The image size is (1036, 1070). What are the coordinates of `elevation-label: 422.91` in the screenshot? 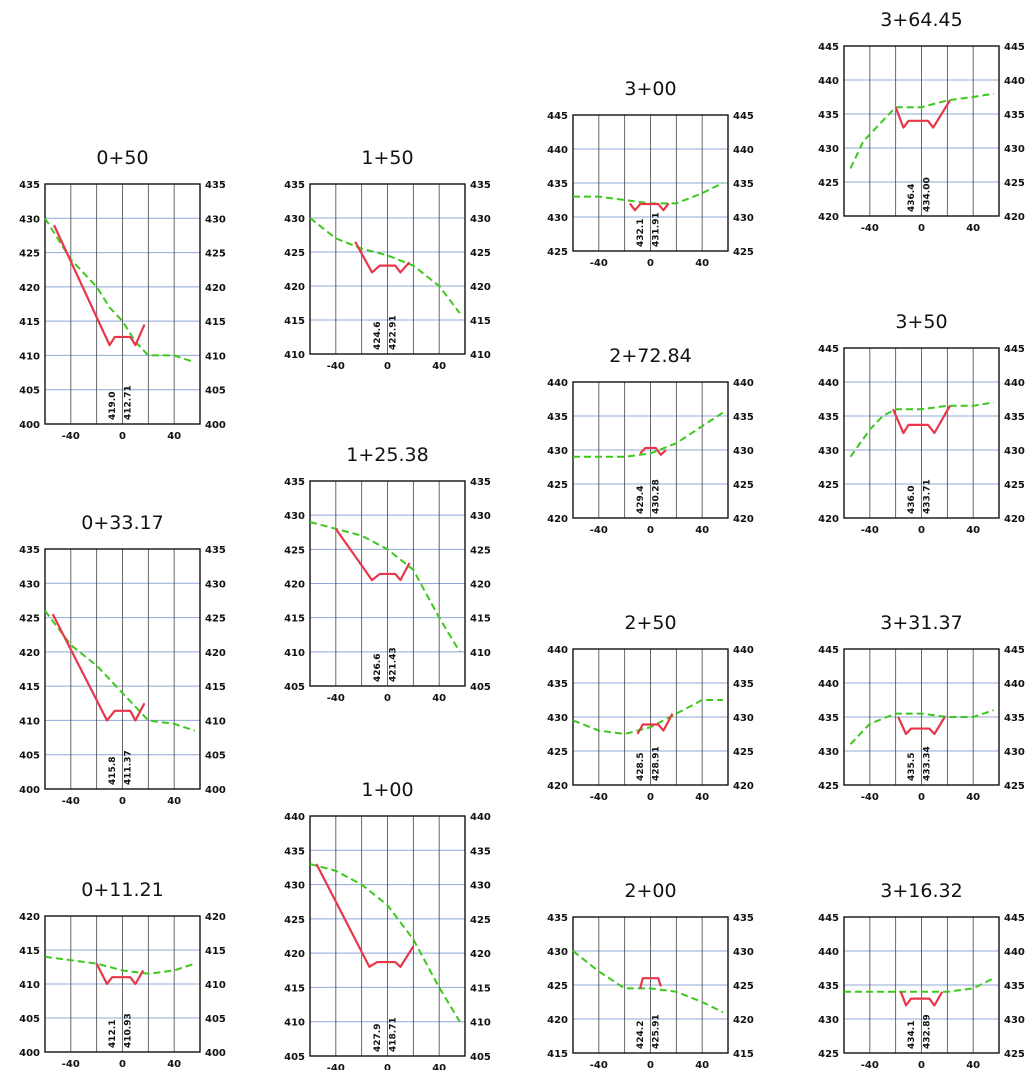 It's located at (393, 332).